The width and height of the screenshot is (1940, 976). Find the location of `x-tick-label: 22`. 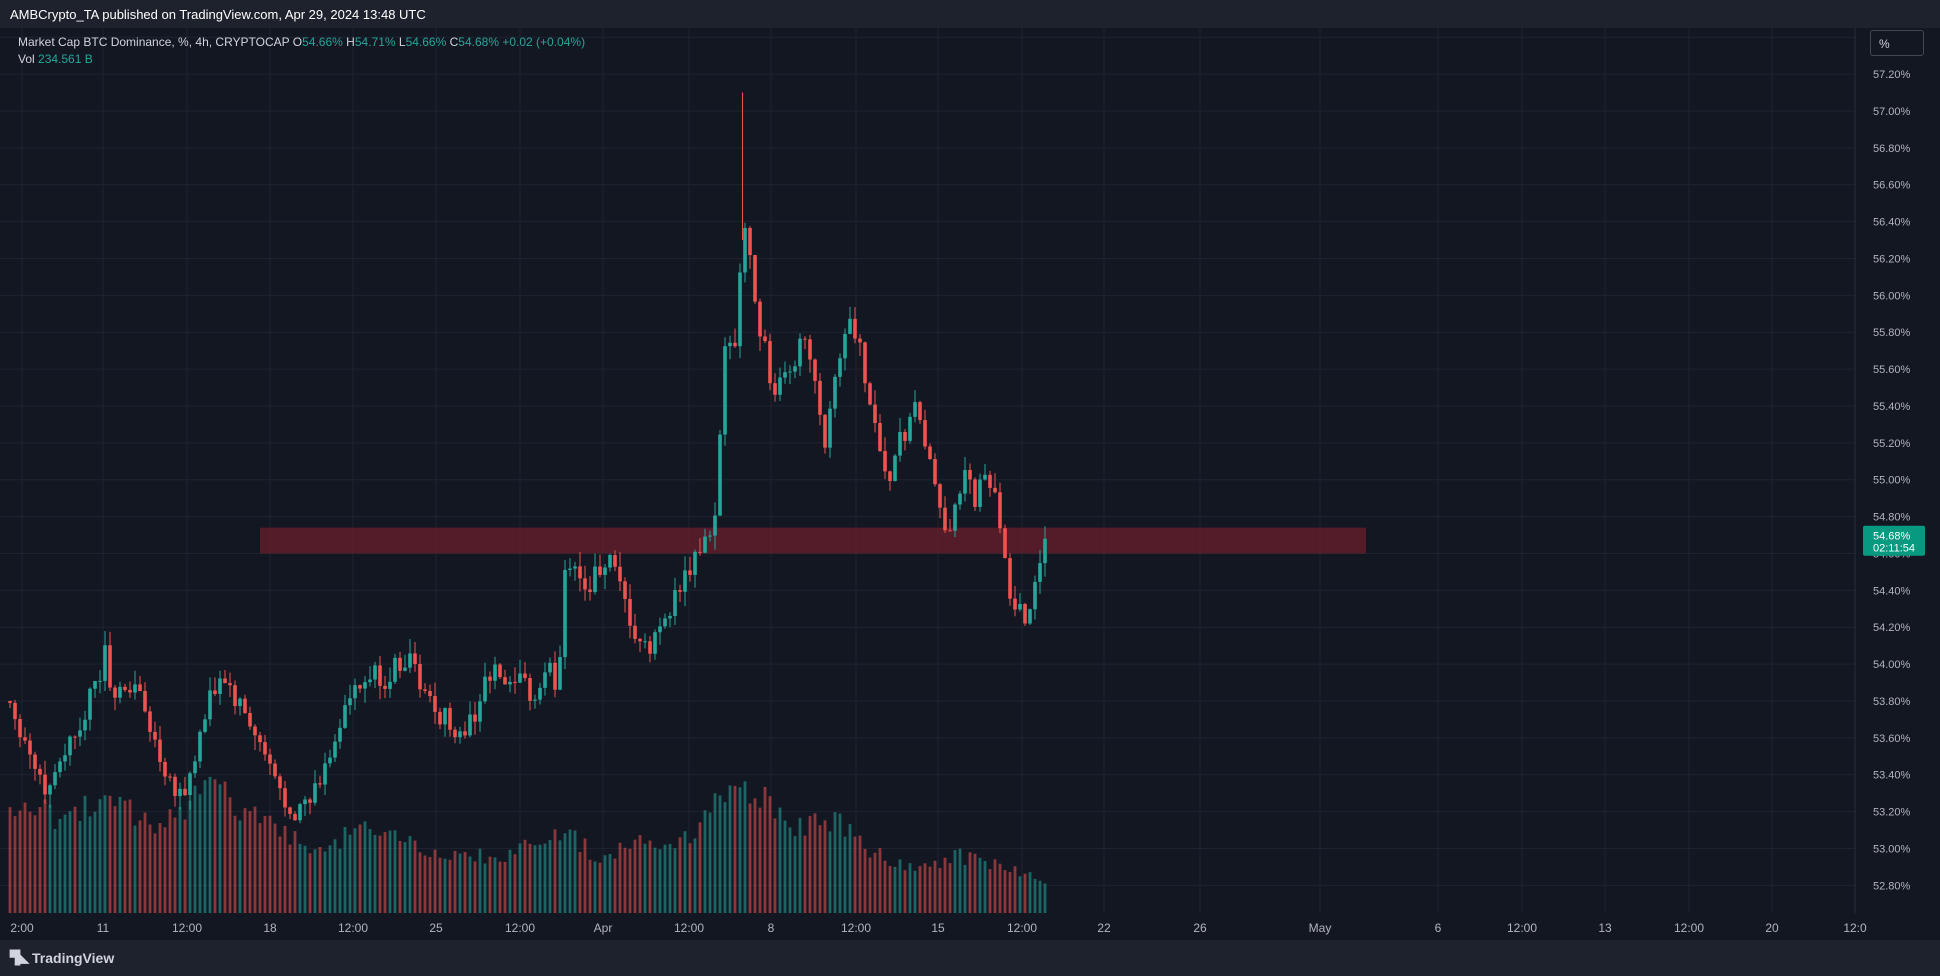

x-tick-label: 22 is located at coordinates (1104, 928).